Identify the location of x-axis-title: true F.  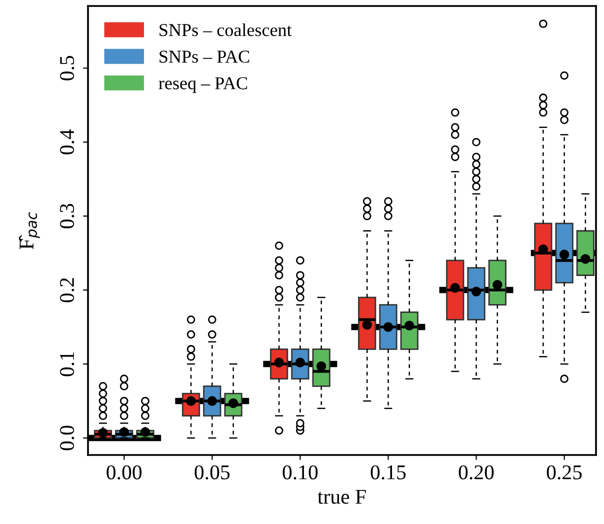
(342, 497).